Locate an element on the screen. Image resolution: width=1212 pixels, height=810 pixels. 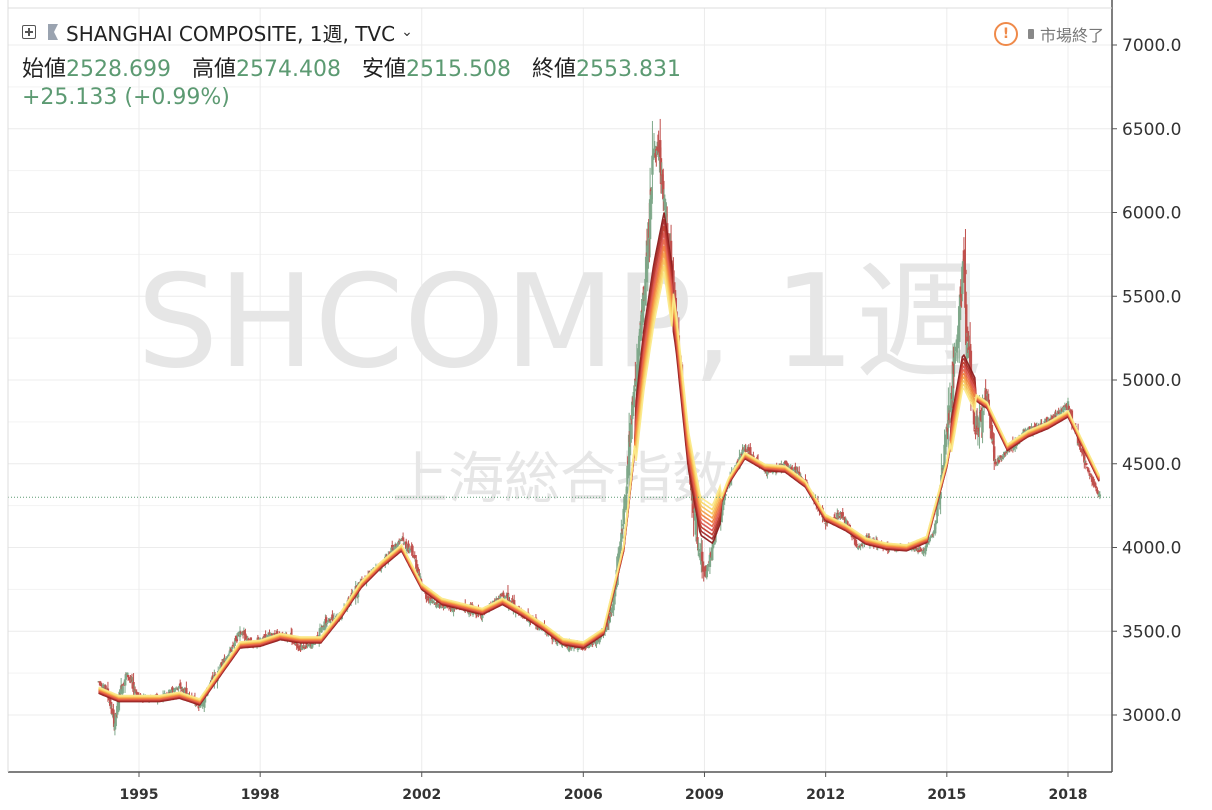
watermark-sub: 上海総合指数 is located at coordinates (560, 479).